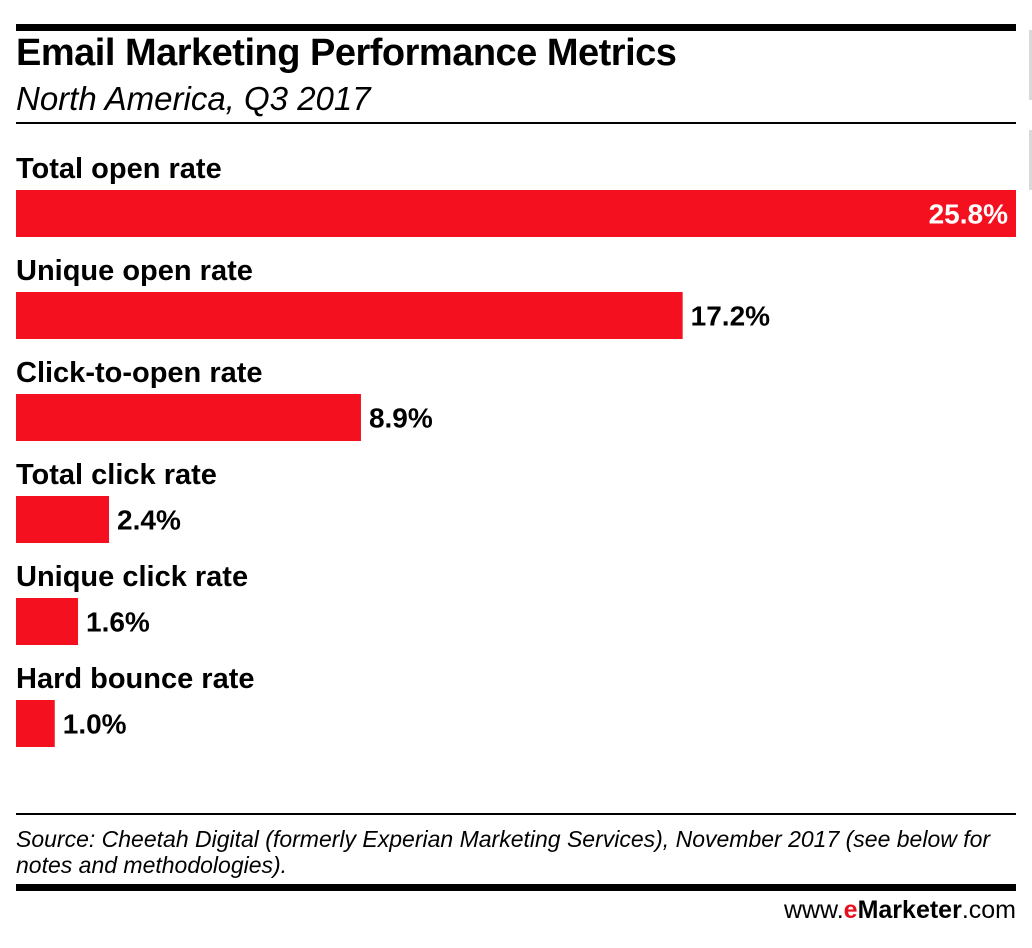 The height and width of the screenshot is (948, 1032). Describe the element at coordinates (909, 910) in the screenshot. I see `brand-marketer: Marketer` at that location.